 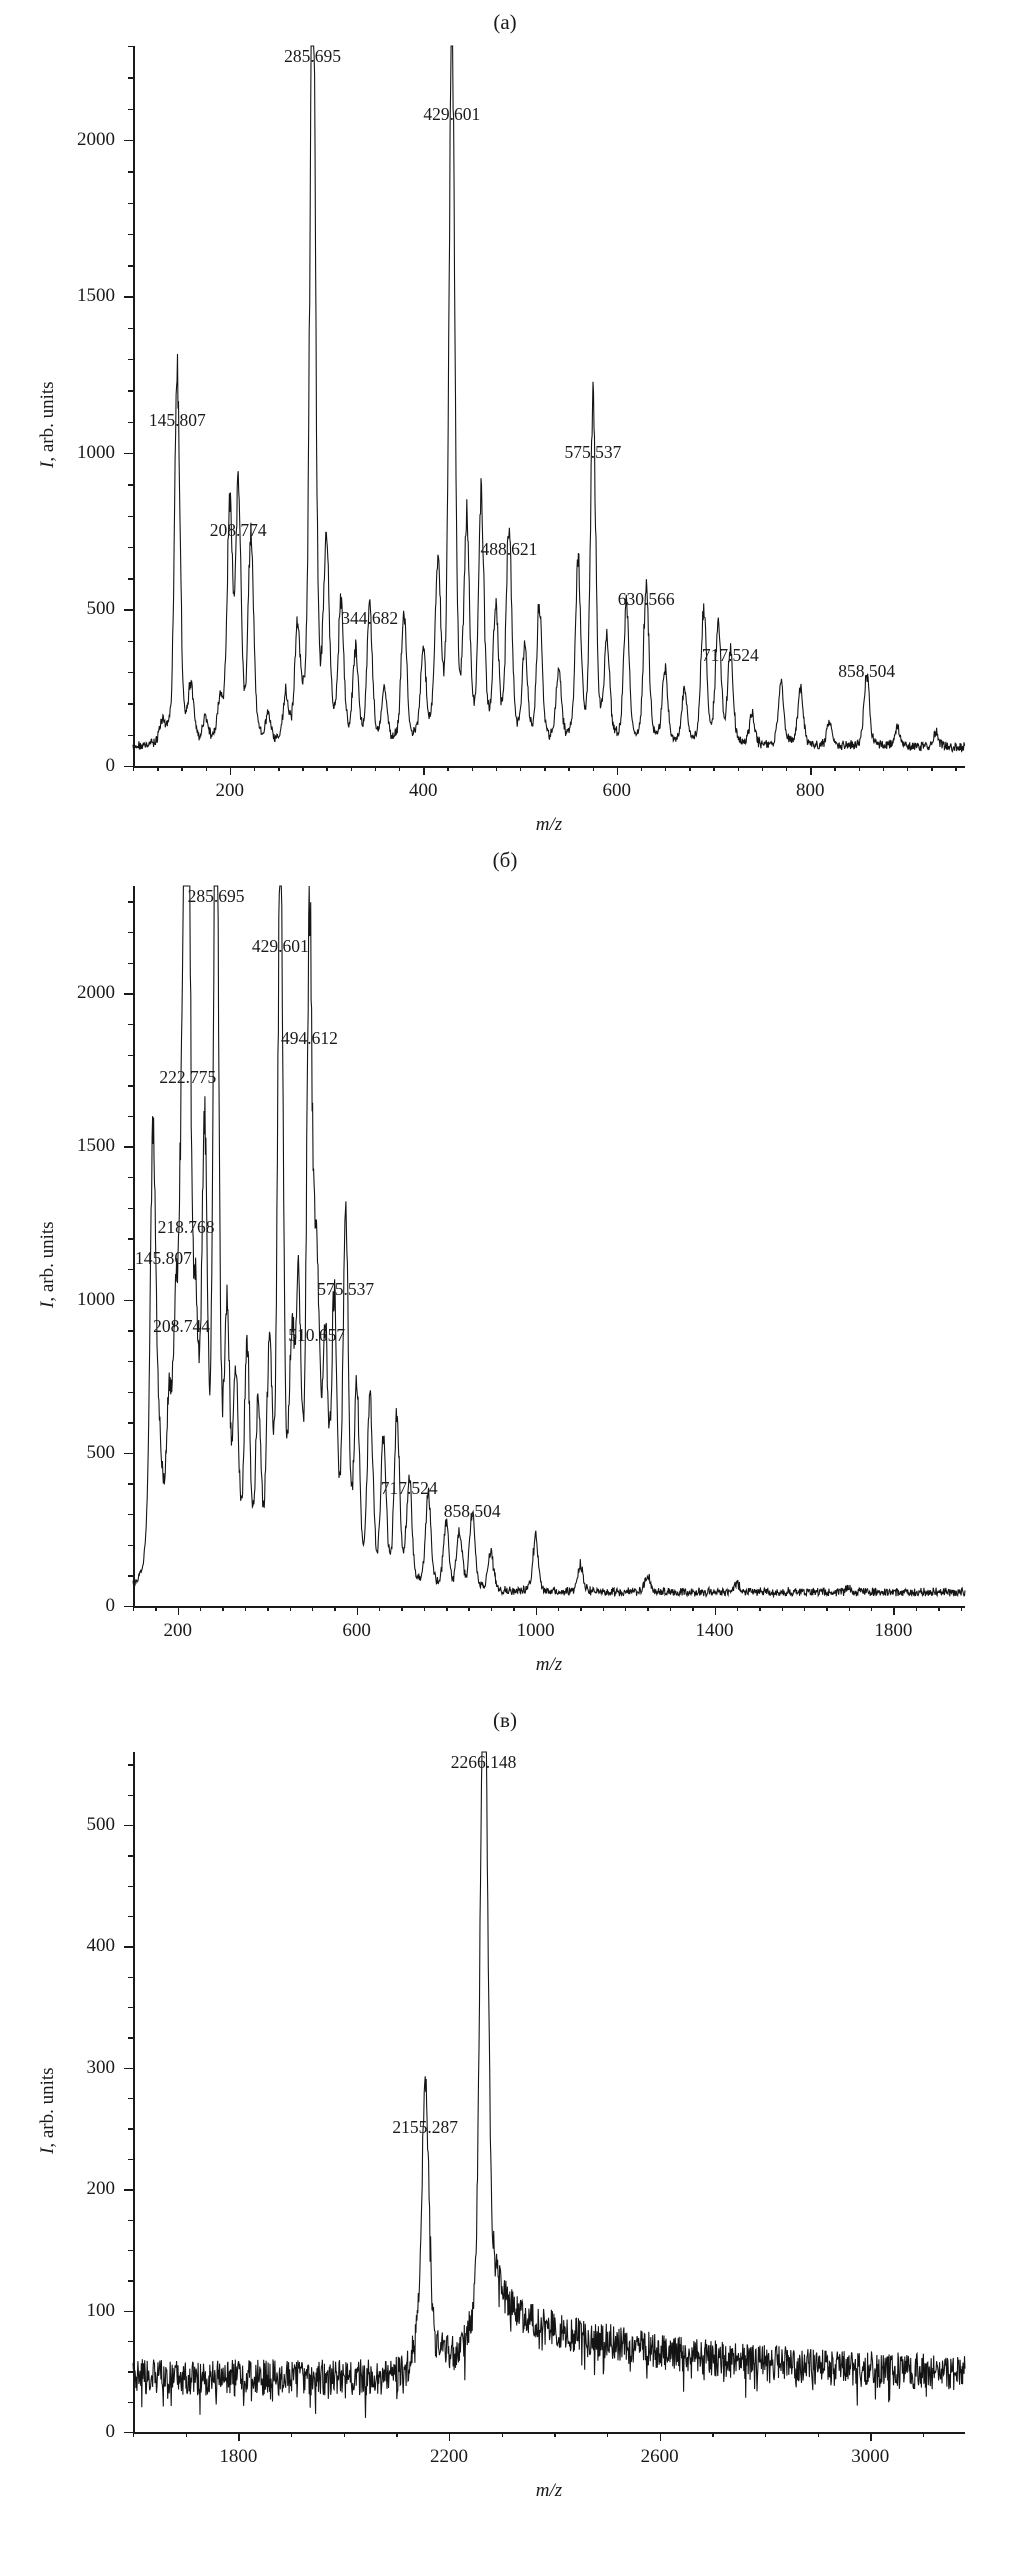 What do you see at coordinates (423, 790) in the screenshot?
I see `x-tick-label: 400` at bounding box center [423, 790].